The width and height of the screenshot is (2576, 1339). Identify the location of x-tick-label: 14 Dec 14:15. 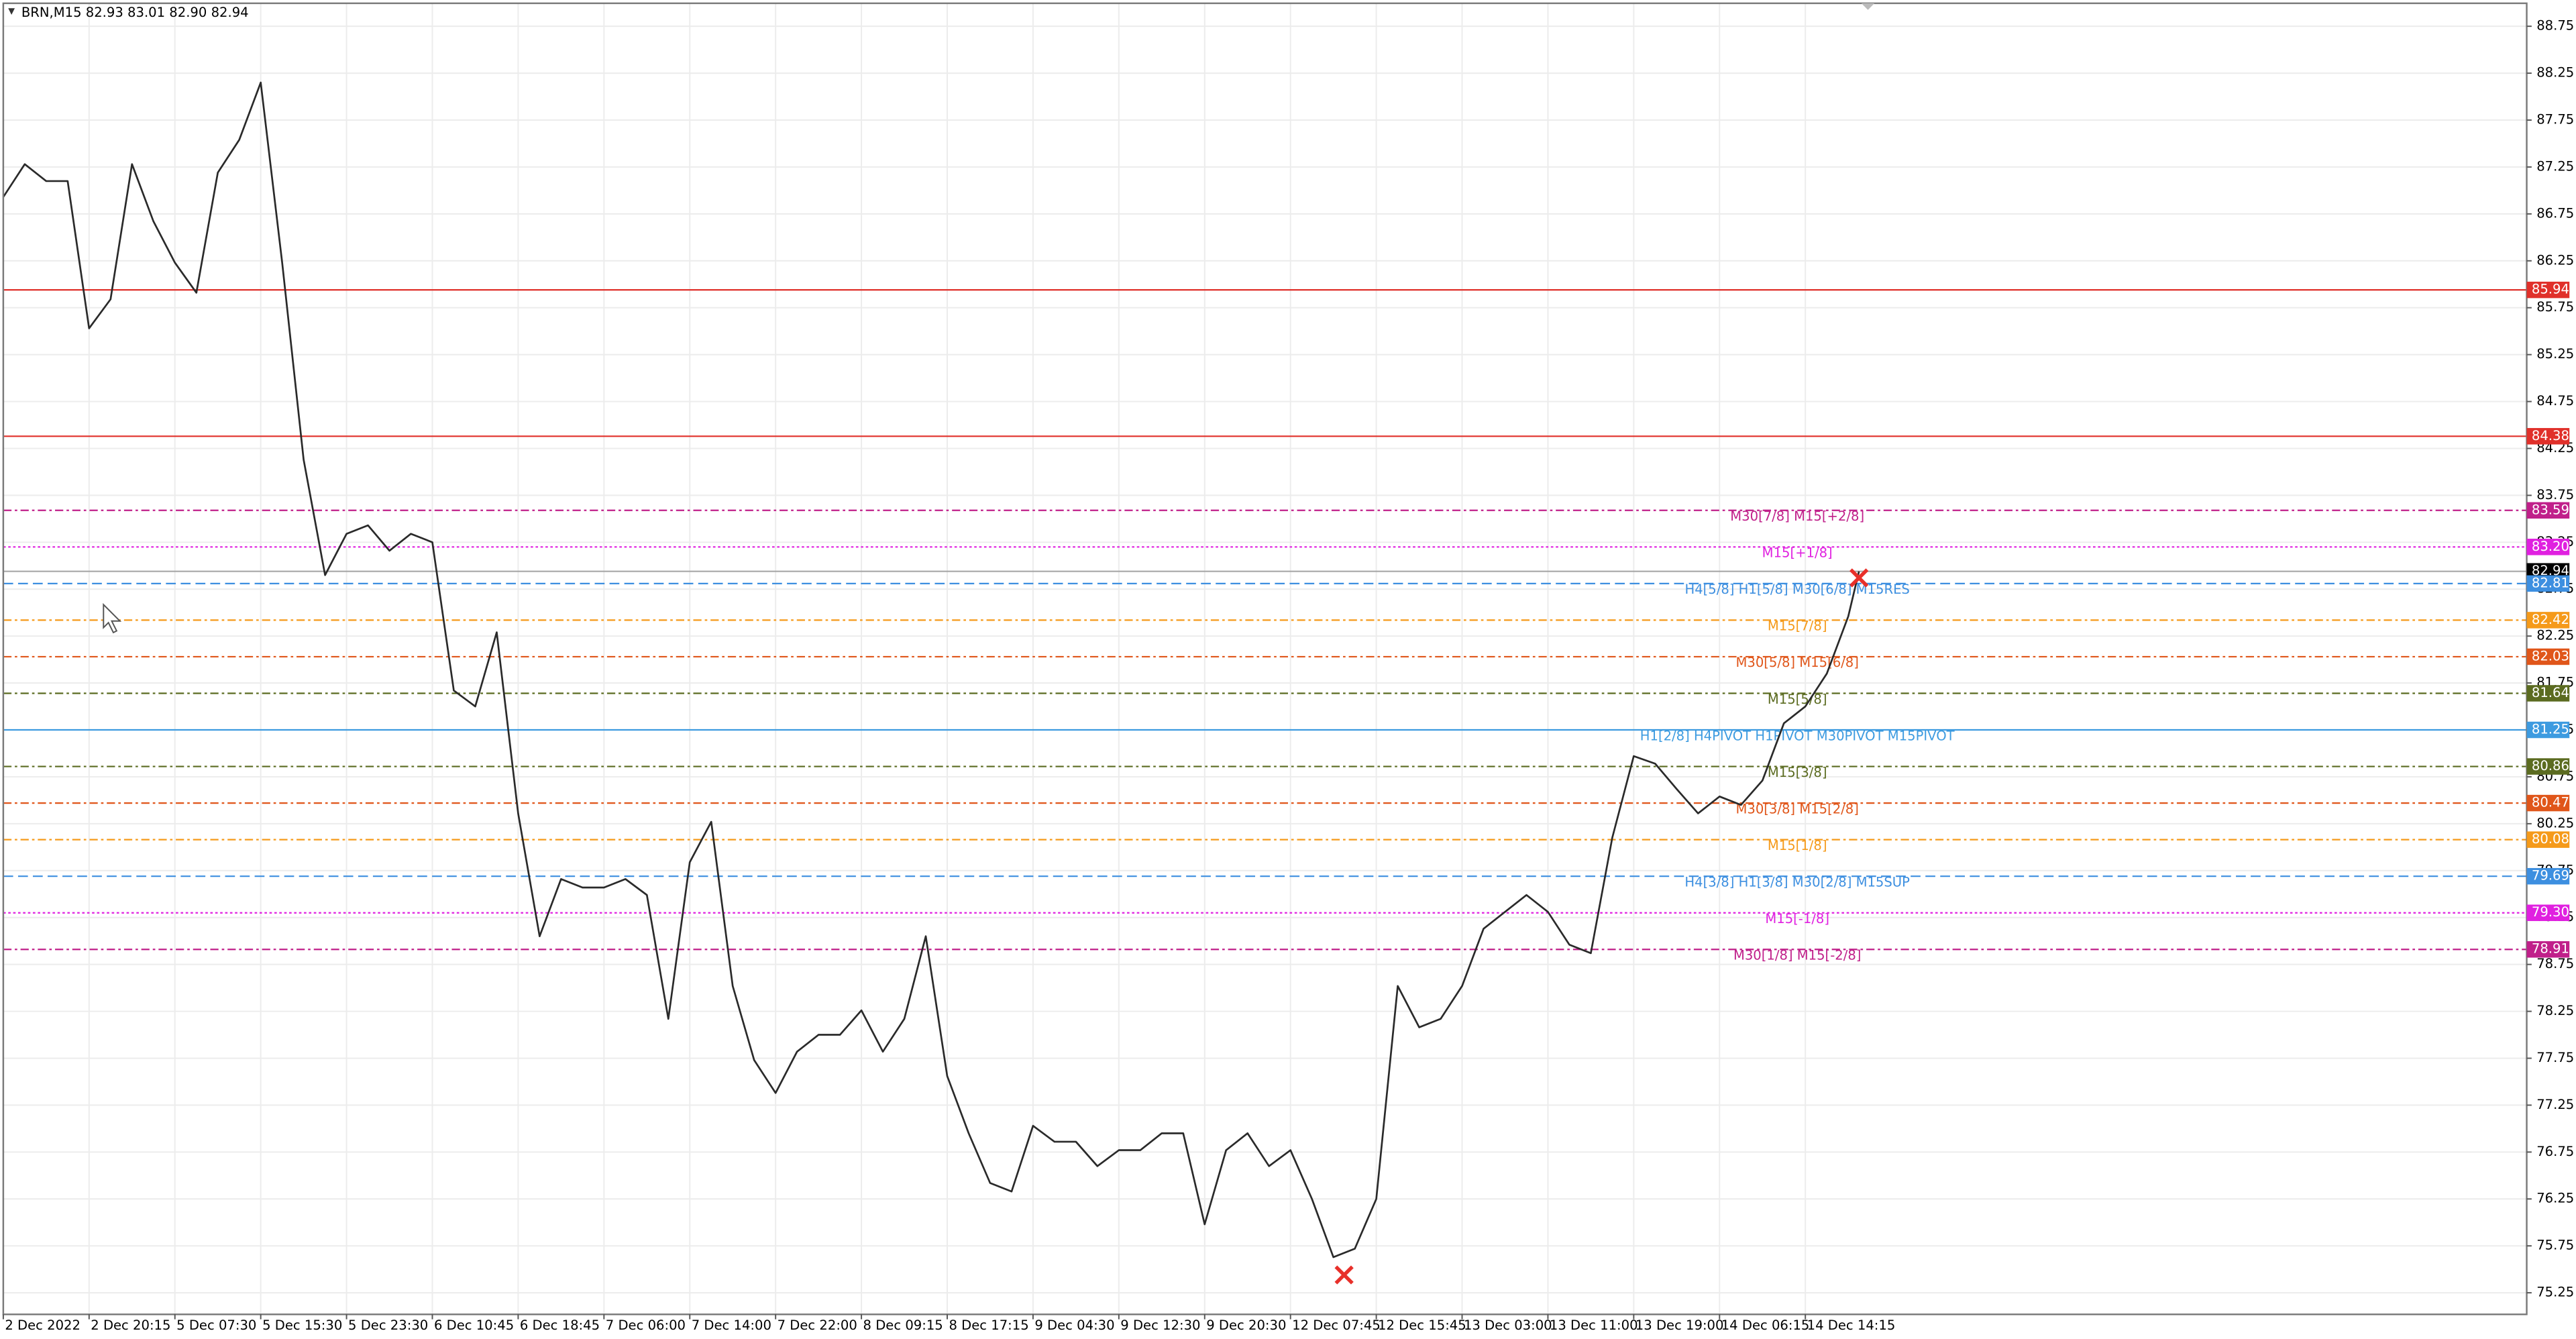
(1851, 1325).